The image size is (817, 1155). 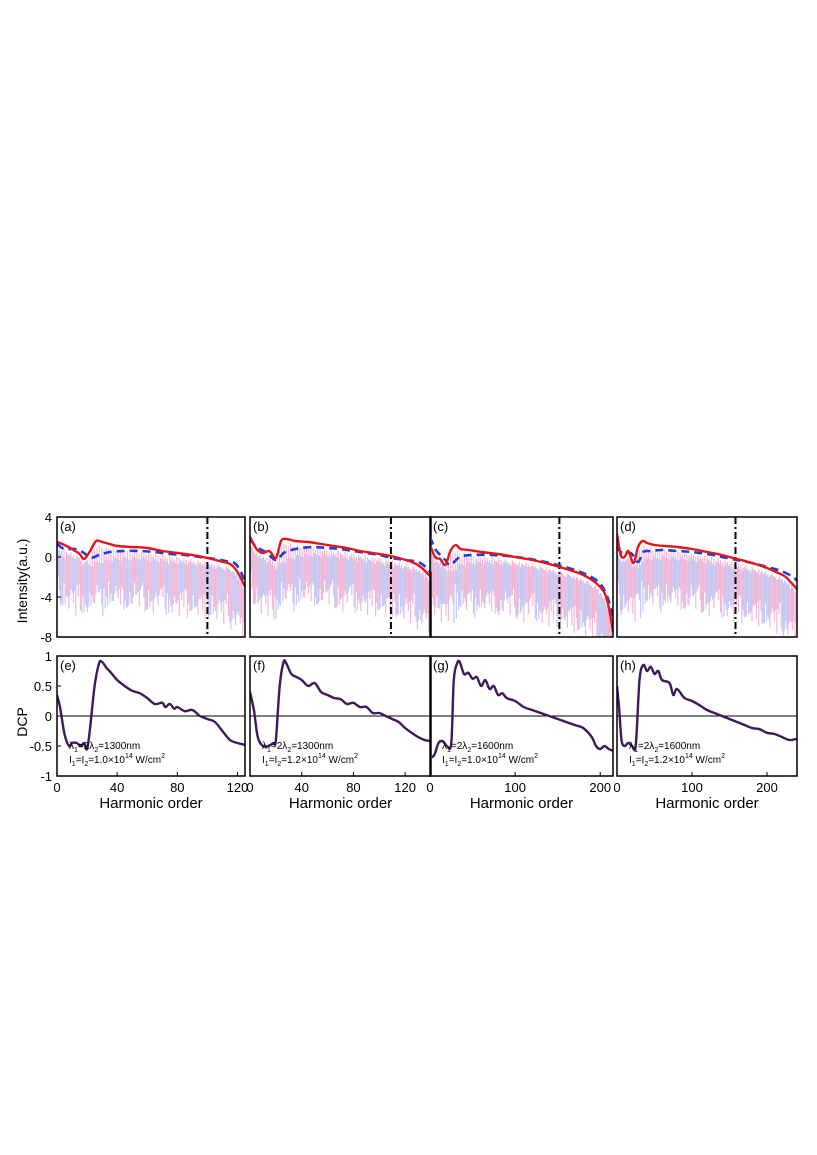 What do you see at coordinates (46, 776) in the screenshot?
I see `y-tick-label: -1` at bounding box center [46, 776].